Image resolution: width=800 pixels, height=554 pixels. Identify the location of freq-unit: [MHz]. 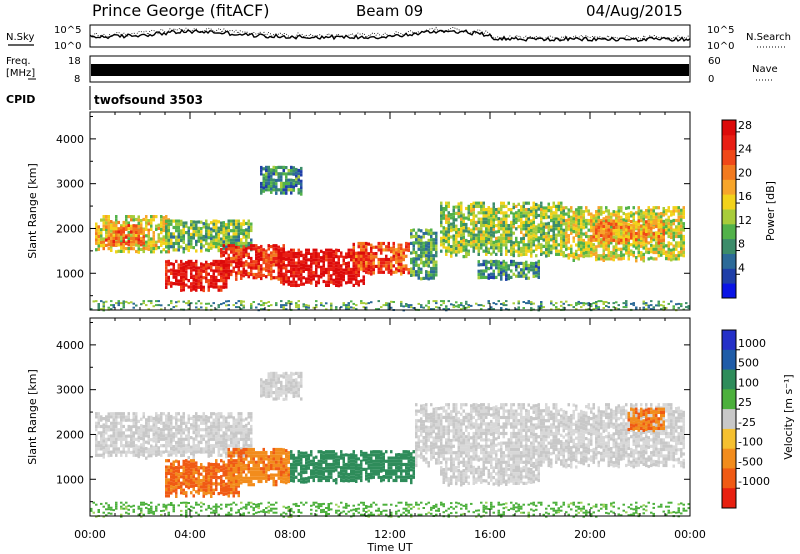
(20, 73).